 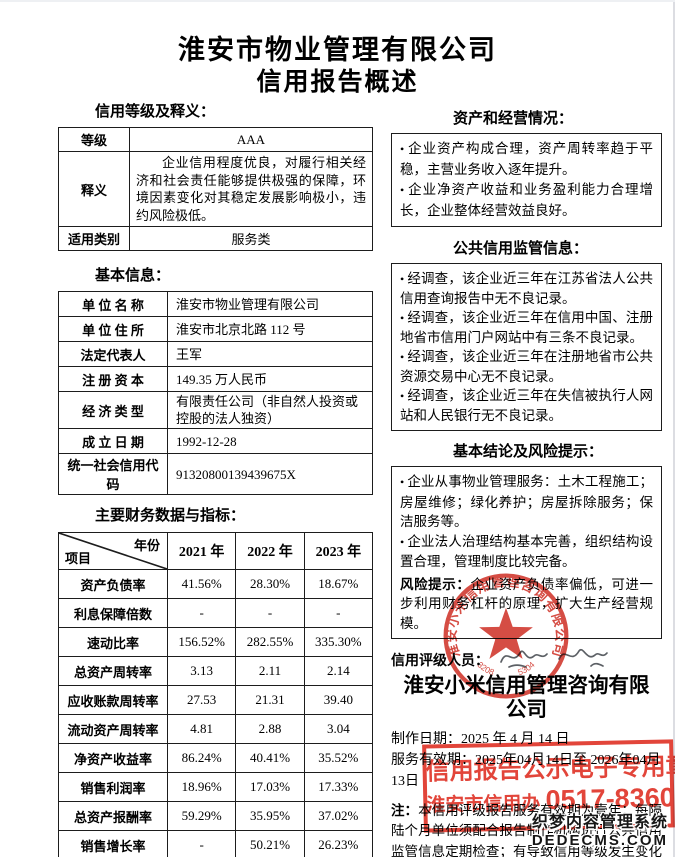 What do you see at coordinates (554, 658) in the screenshot?
I see `handwritten-signature` at bounding box center [554, 658].